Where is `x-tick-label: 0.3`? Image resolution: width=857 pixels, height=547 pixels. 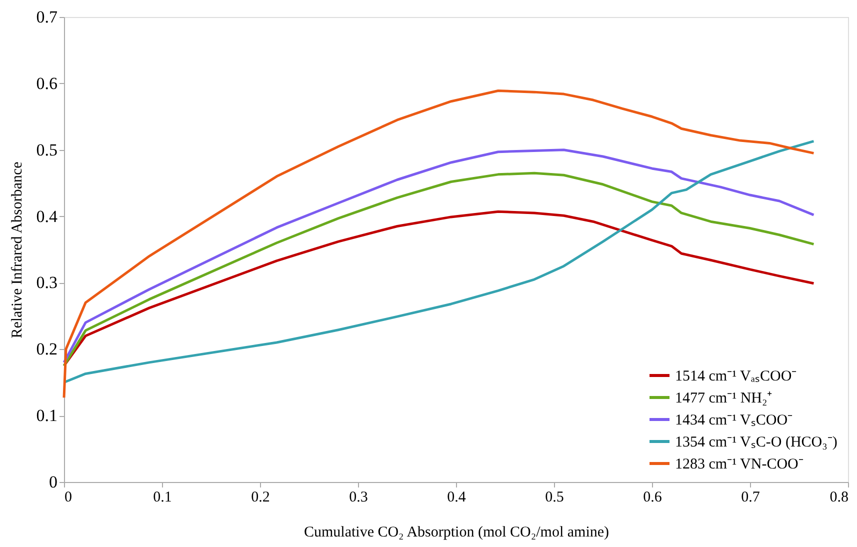 x-tick-label: 0.3 is located at coordinates (358, 498).